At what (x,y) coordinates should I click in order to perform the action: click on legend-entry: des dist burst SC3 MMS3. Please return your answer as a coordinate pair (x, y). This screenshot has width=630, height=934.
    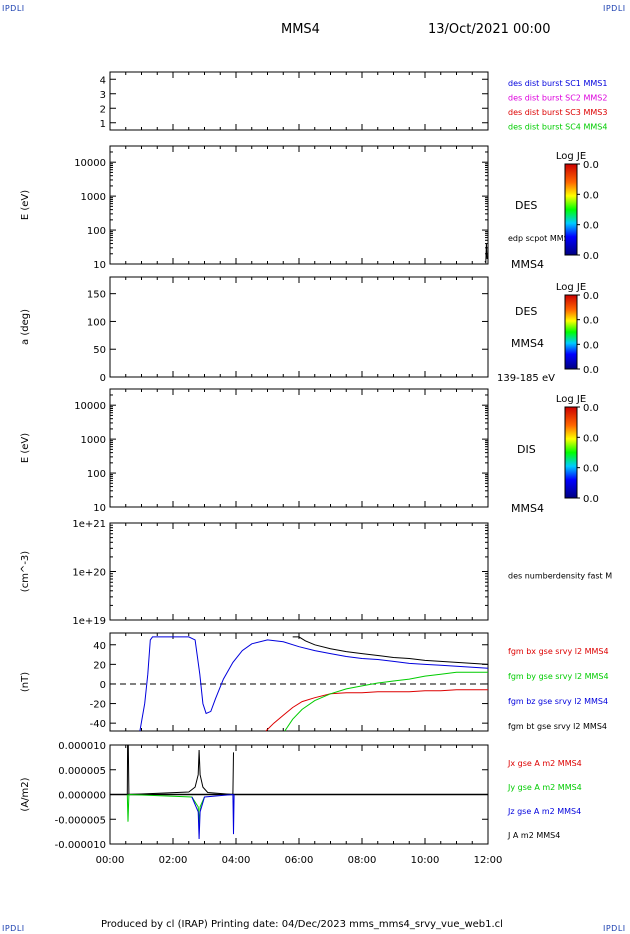
    Looking at the image, I should click on (557, 112).